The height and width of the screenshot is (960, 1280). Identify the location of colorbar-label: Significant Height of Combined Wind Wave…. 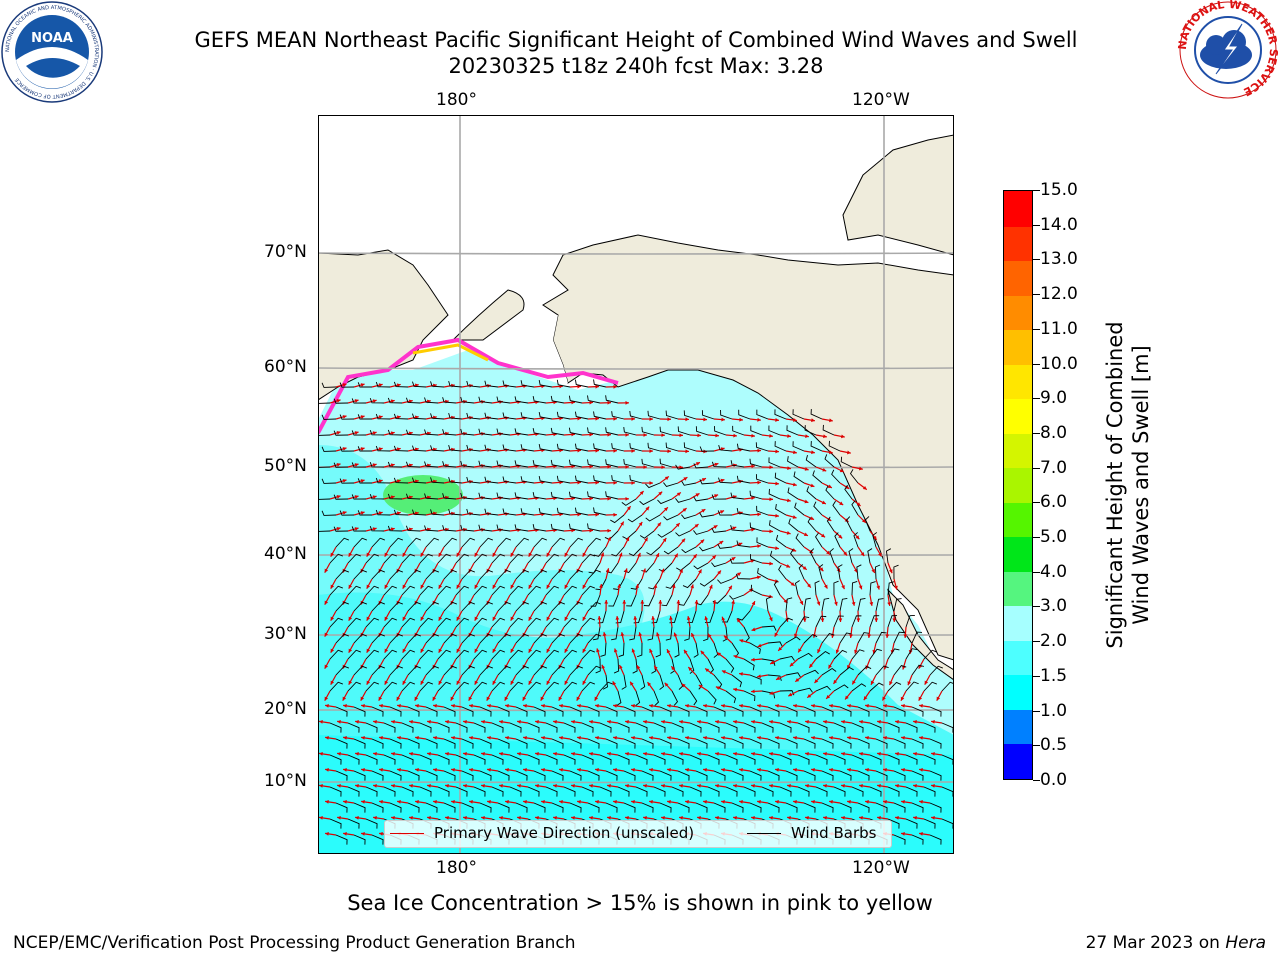
(1128, 484).